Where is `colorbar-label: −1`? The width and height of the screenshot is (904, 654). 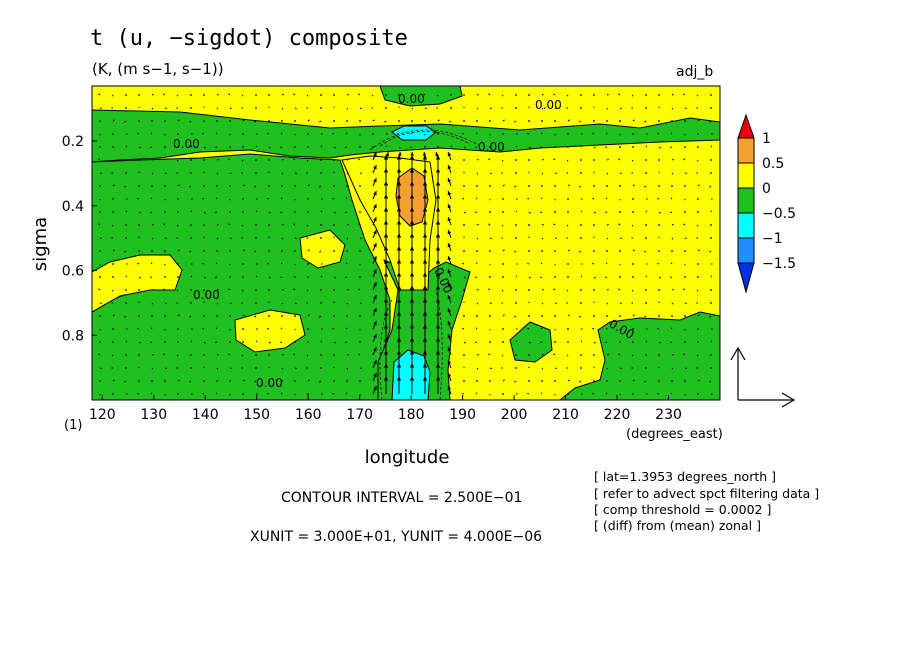 colorbar-label: −1 is located at coordinates (772, 239).